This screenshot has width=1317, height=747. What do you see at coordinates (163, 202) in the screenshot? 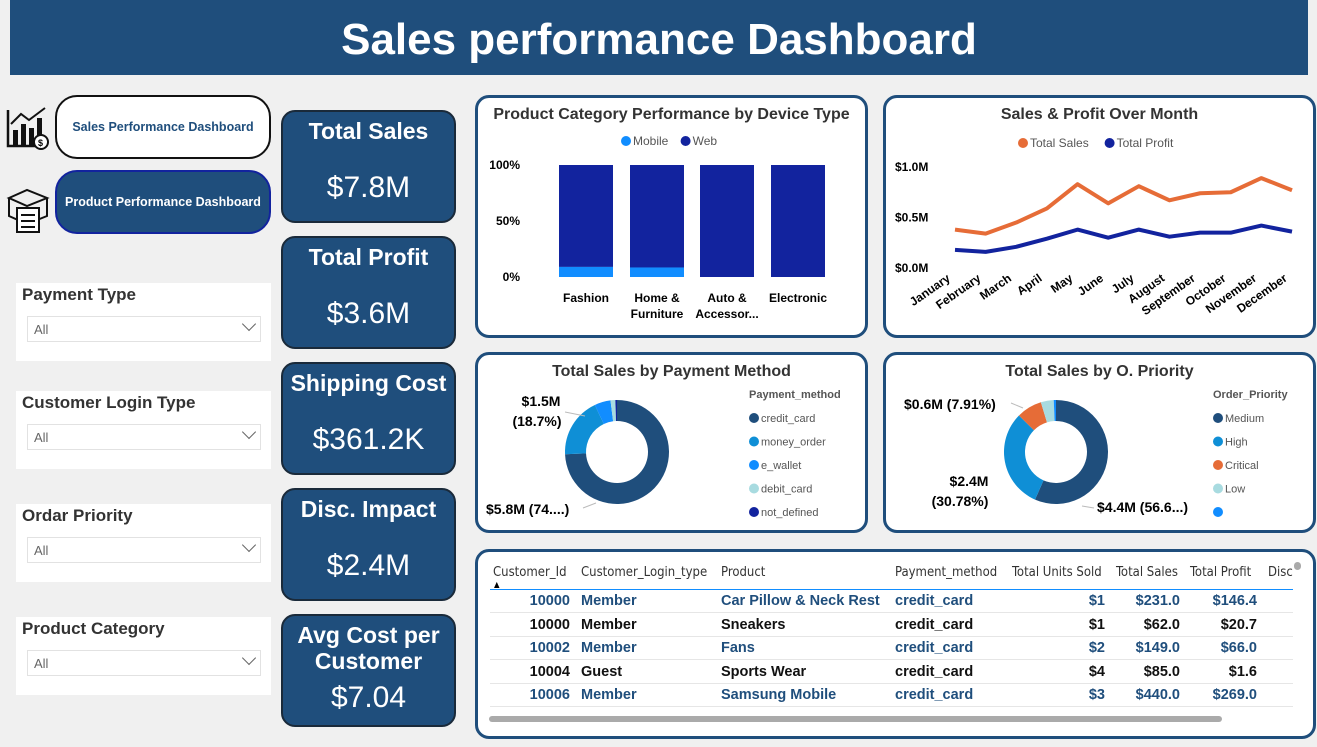
I see `product-dashboard-button: Product Performance Dashboard` at bounding box center [163, 202].